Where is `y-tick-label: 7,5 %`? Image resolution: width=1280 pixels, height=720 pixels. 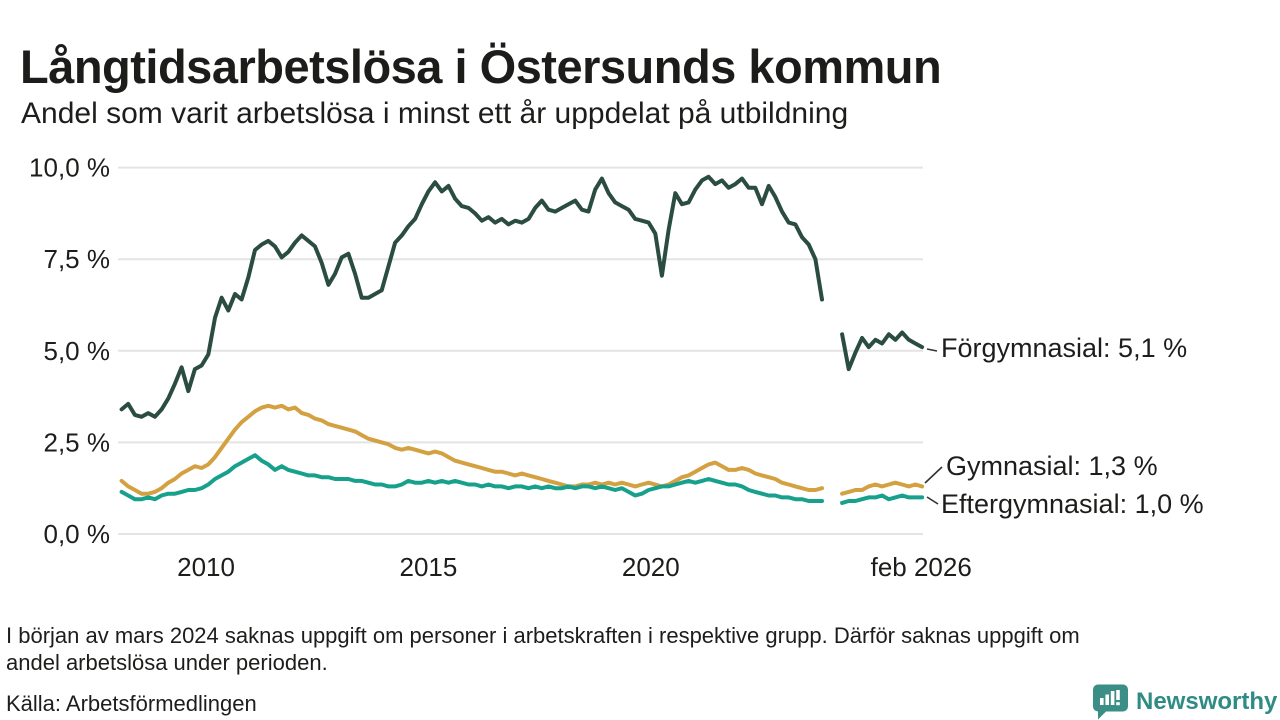 y-tick-label: 7,5 % is located at coordinates (77, 259).